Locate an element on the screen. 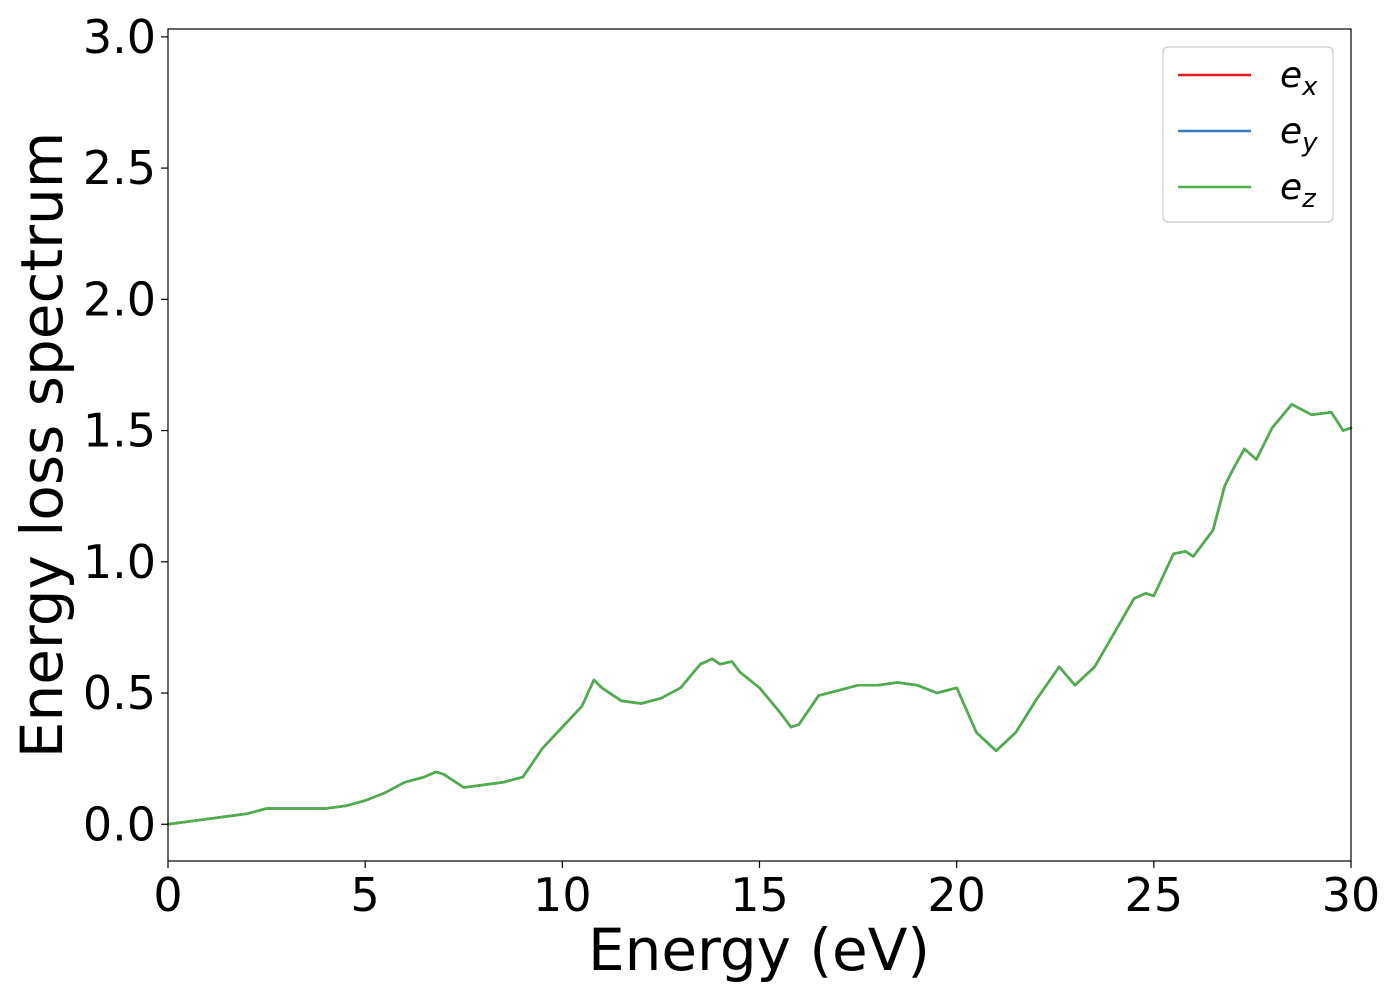  x-tick-label: 5 is located at coordinates (365, 895).